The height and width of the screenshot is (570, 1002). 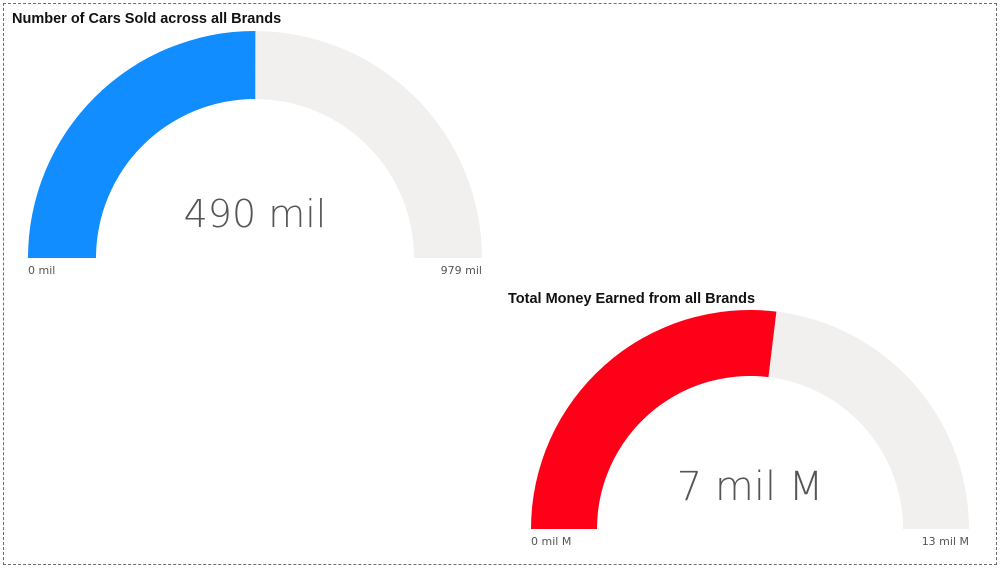 What do you see at coordinates (255, 214) in the screenshot?
I see `gauge-value-label: 490 mil` at bounding box center [255, 214].